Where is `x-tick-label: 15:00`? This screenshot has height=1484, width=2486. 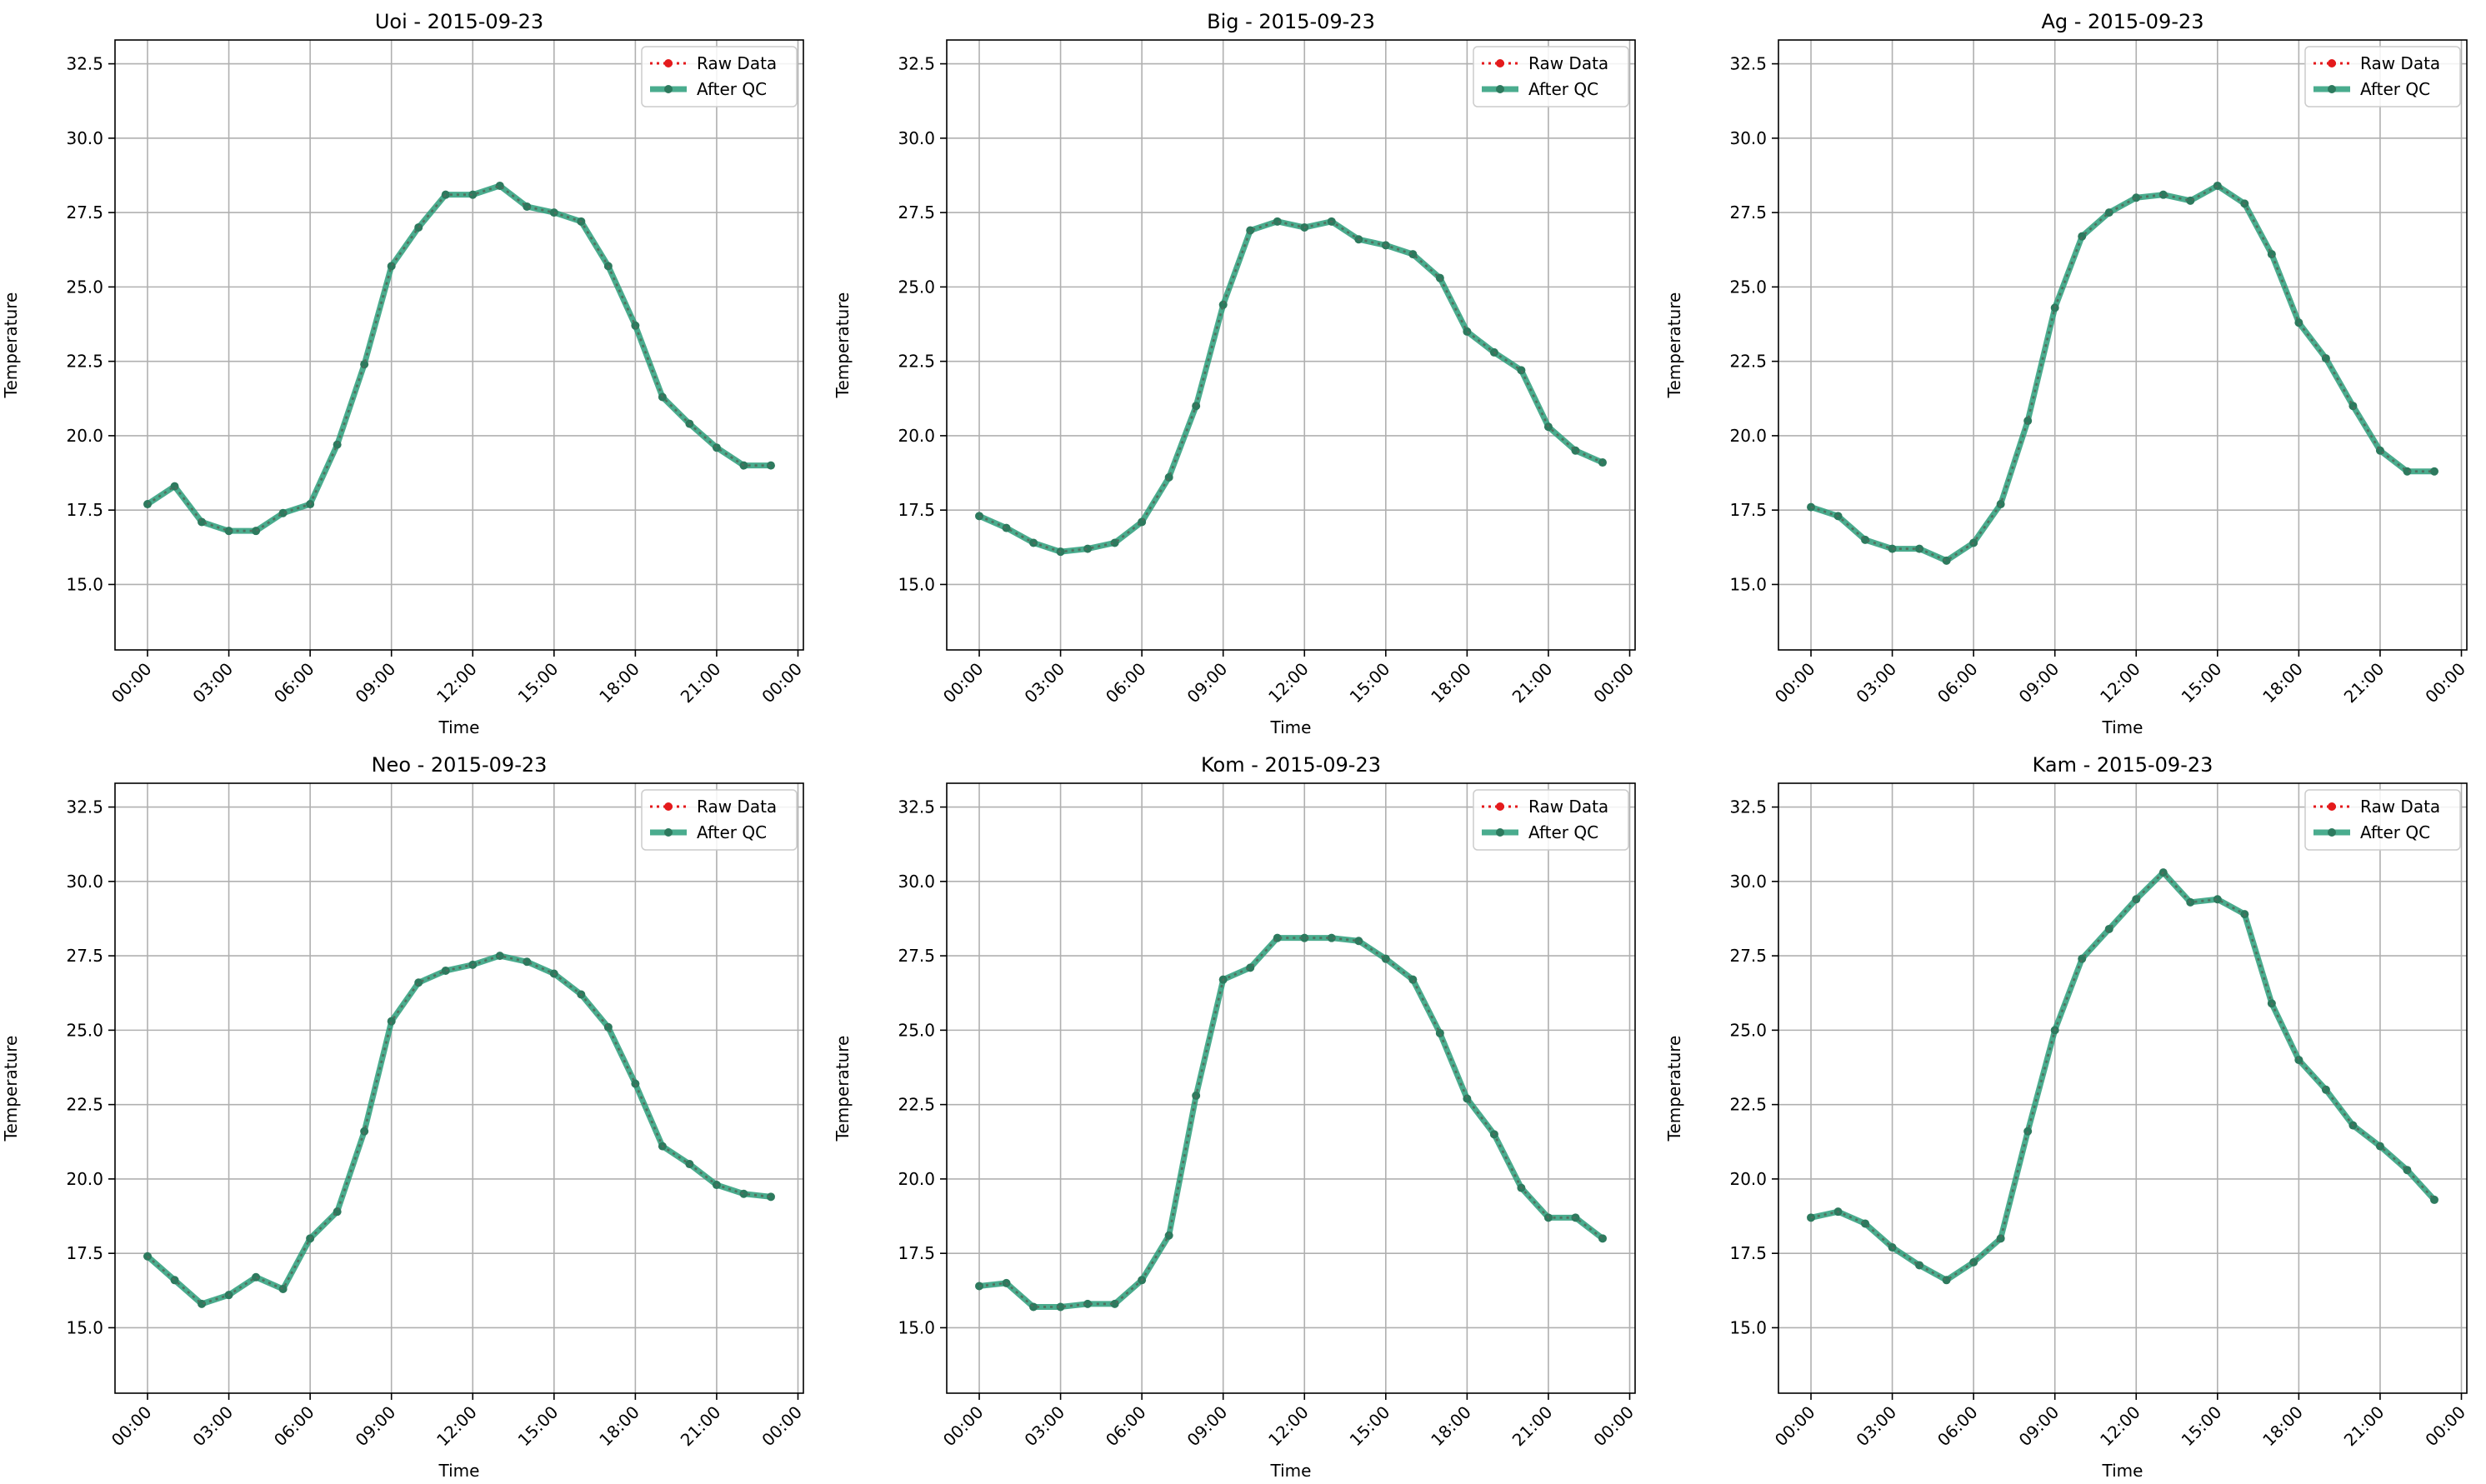 x-tick-label: 15:00 is located at coordinates (1370, 683).